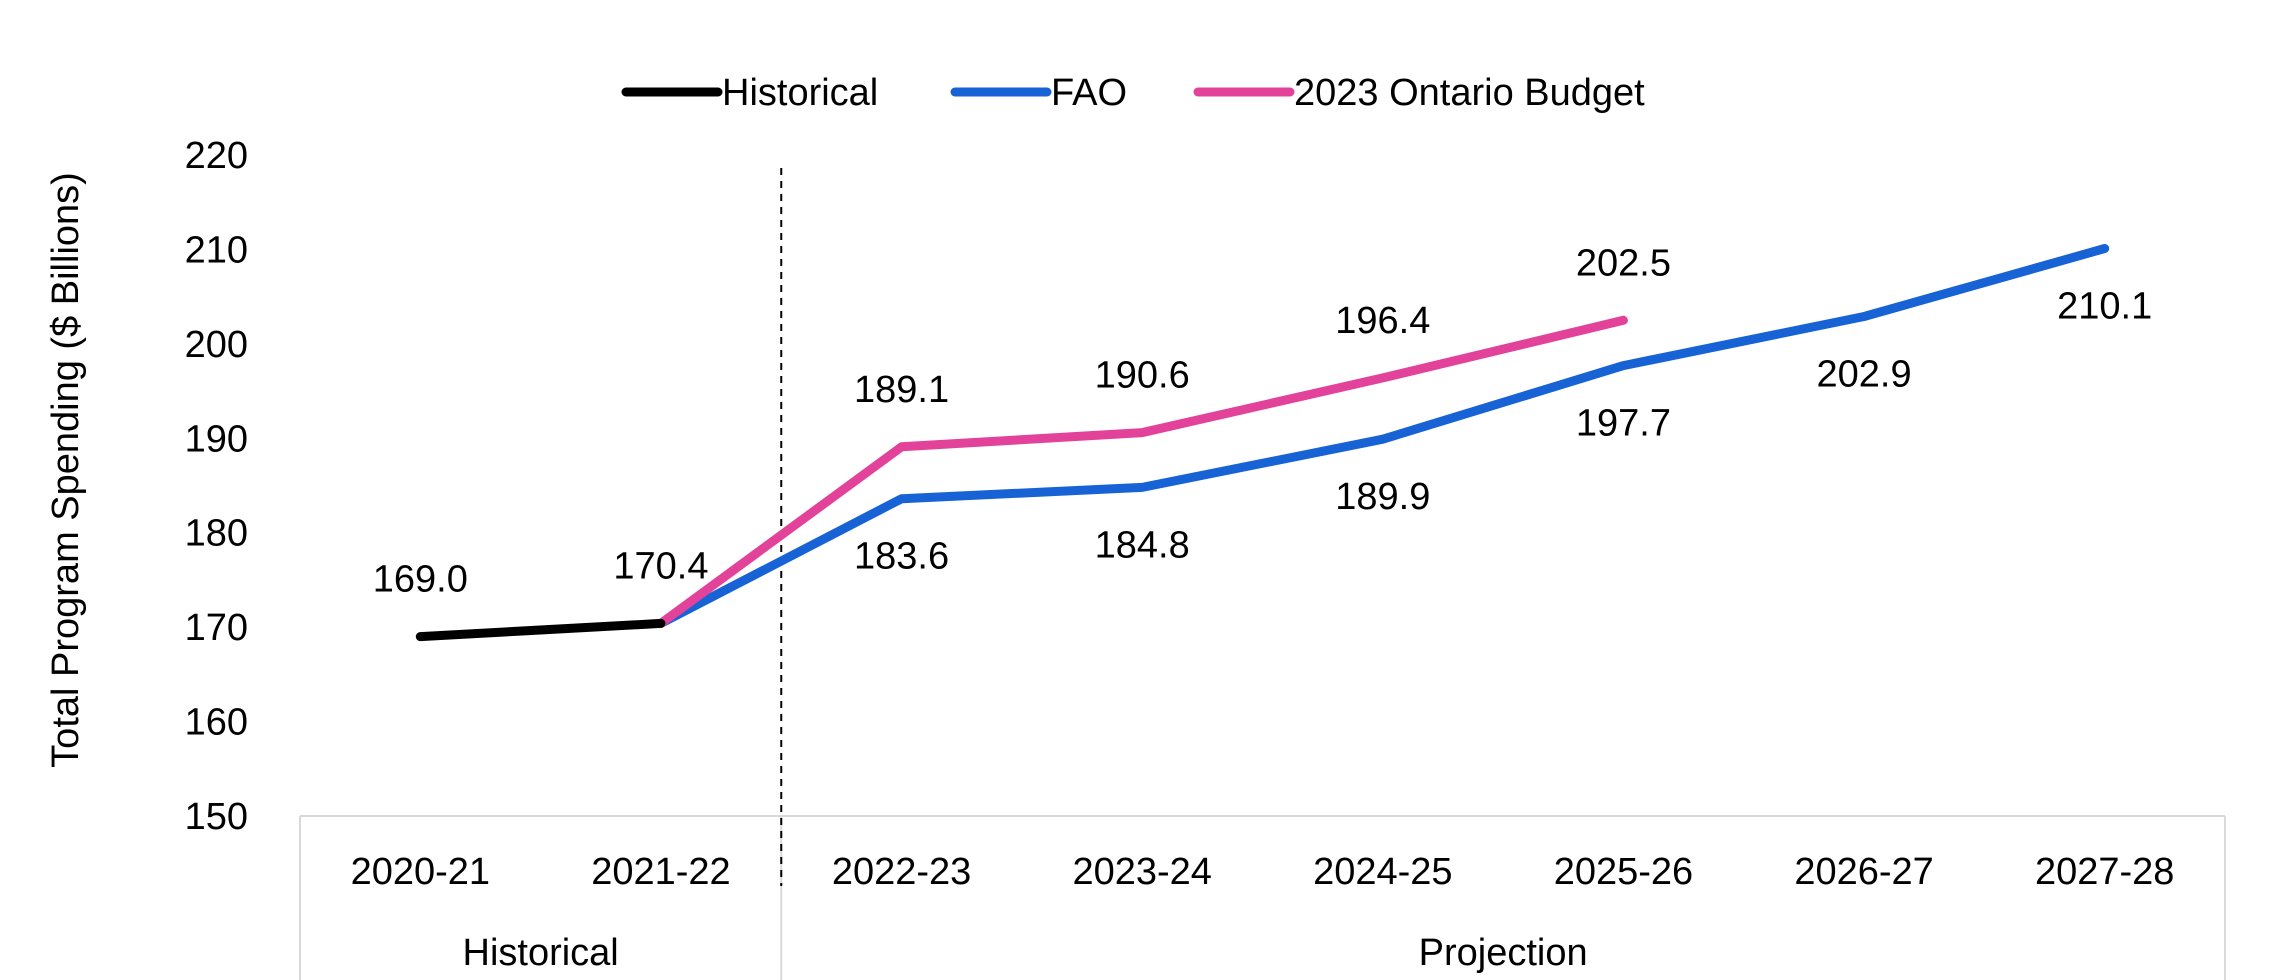 This screenshot has width=2282, height=980. I want to click on data-label: 210.1, so click(2104, 306).